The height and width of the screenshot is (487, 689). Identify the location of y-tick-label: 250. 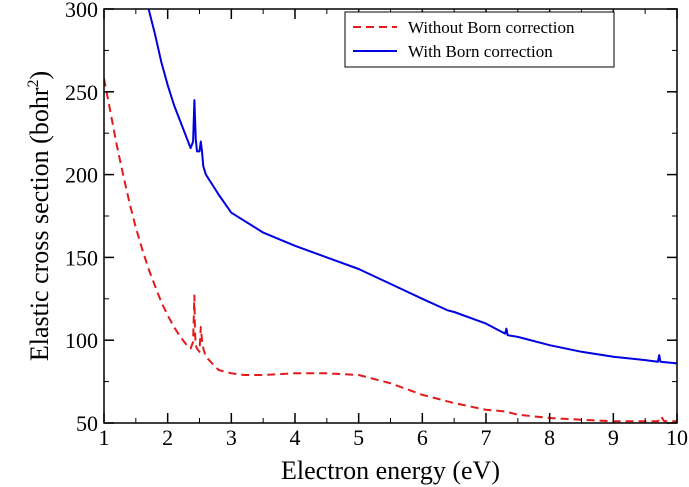
(81, 92).